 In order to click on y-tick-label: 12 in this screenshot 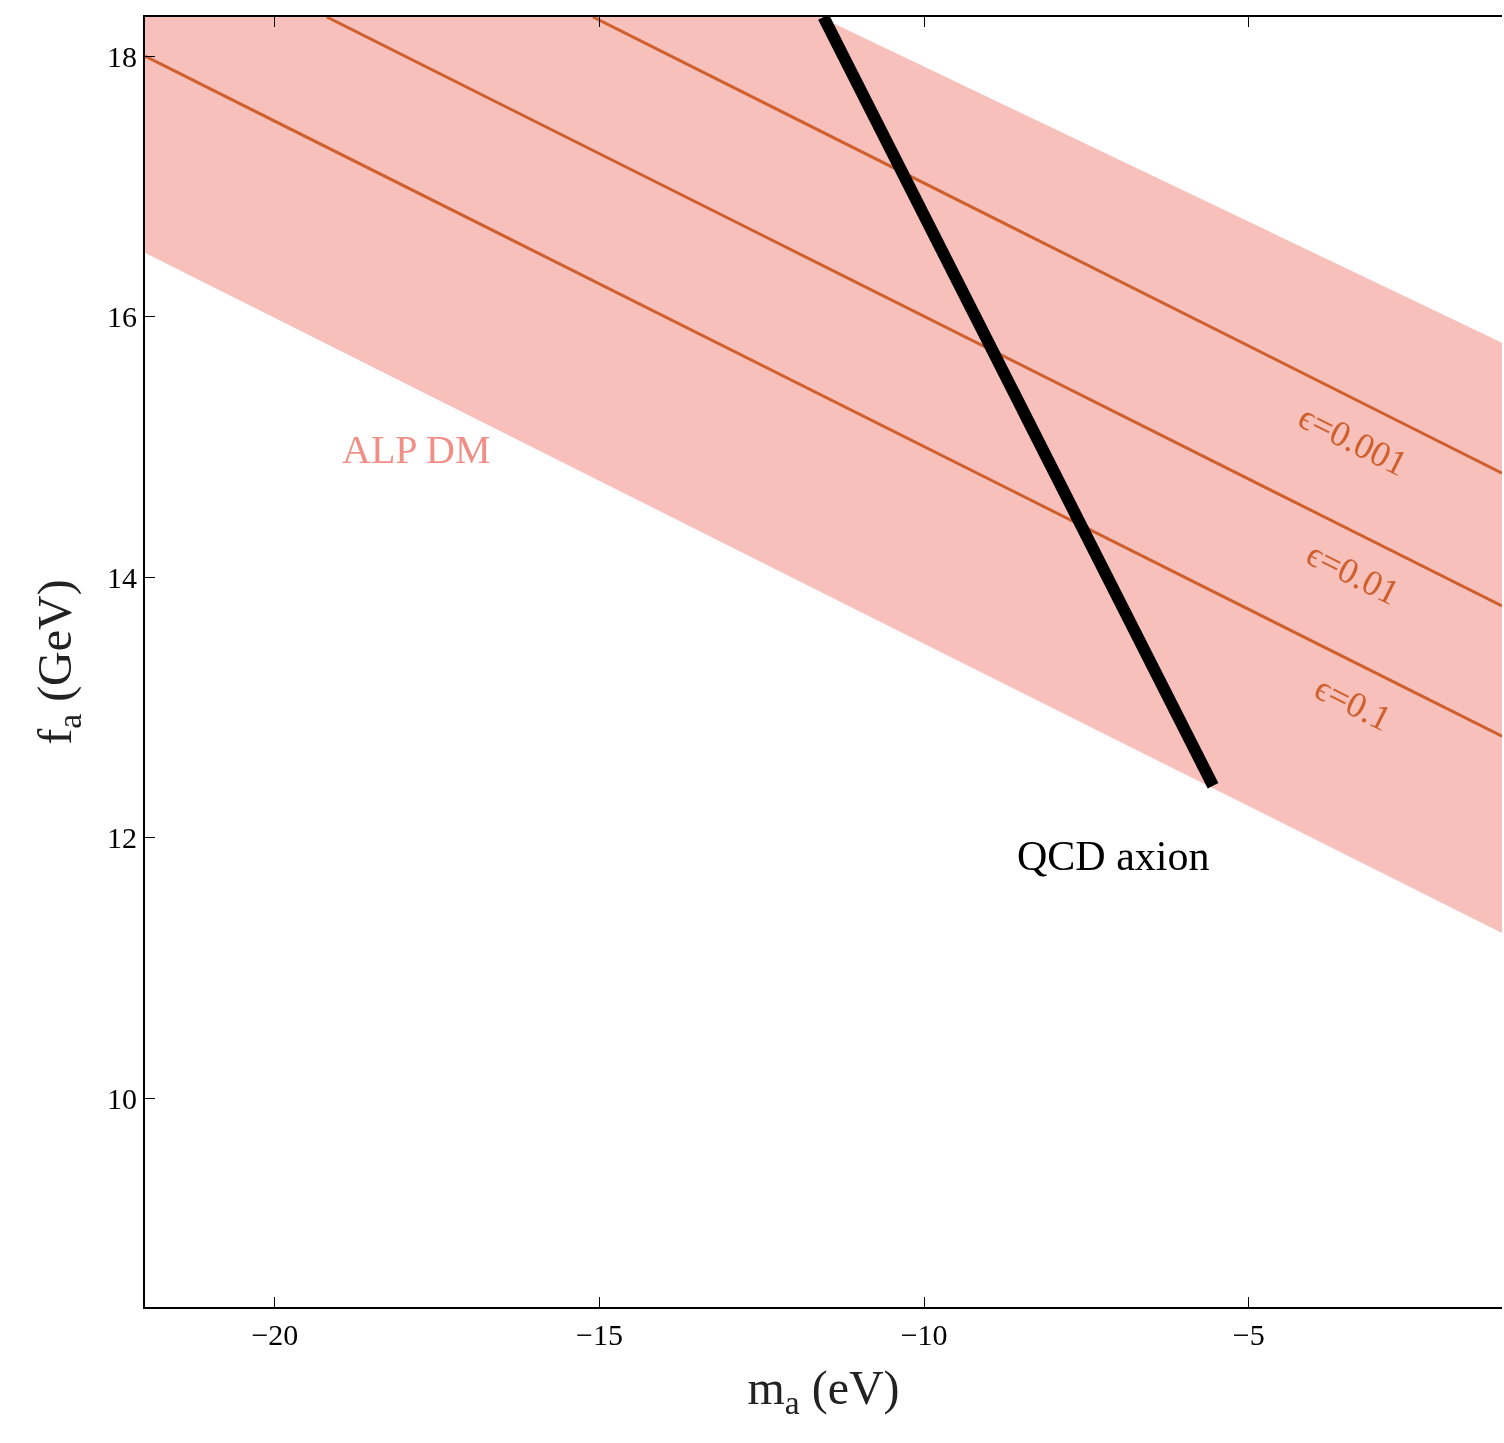, I will do `click(122, 838)`.